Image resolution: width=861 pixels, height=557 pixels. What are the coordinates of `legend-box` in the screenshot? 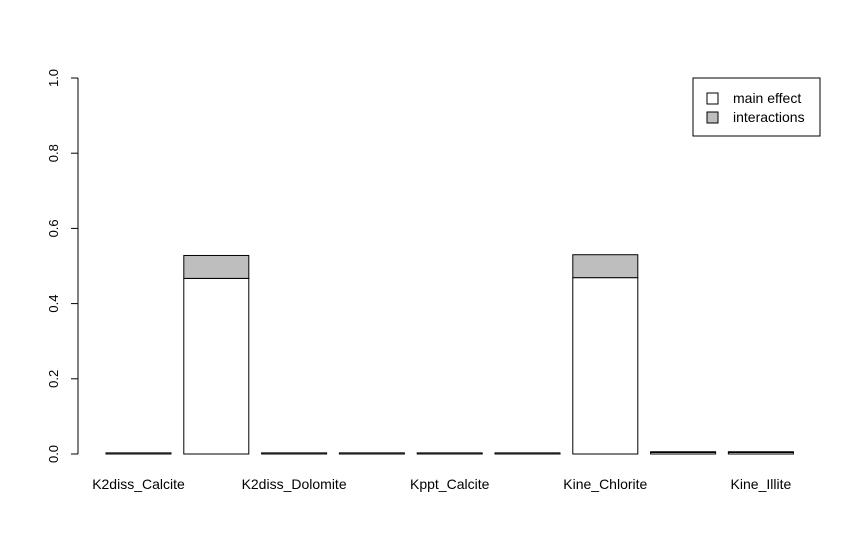 It's located at (756, 107).